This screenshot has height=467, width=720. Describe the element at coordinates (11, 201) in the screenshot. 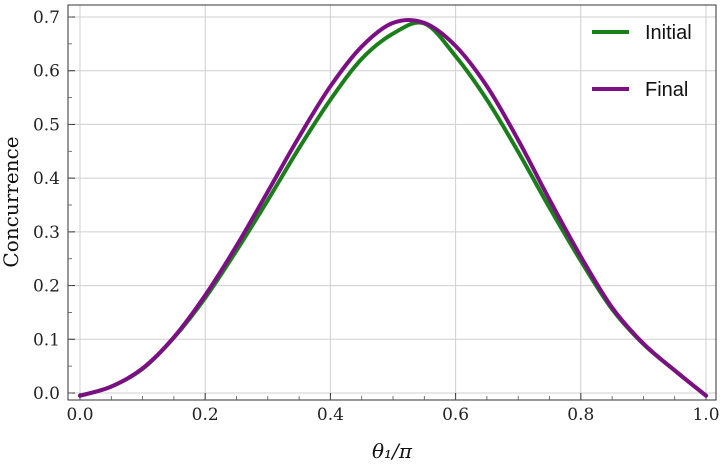

I see `y-axis-title: Concurrence` at that location.